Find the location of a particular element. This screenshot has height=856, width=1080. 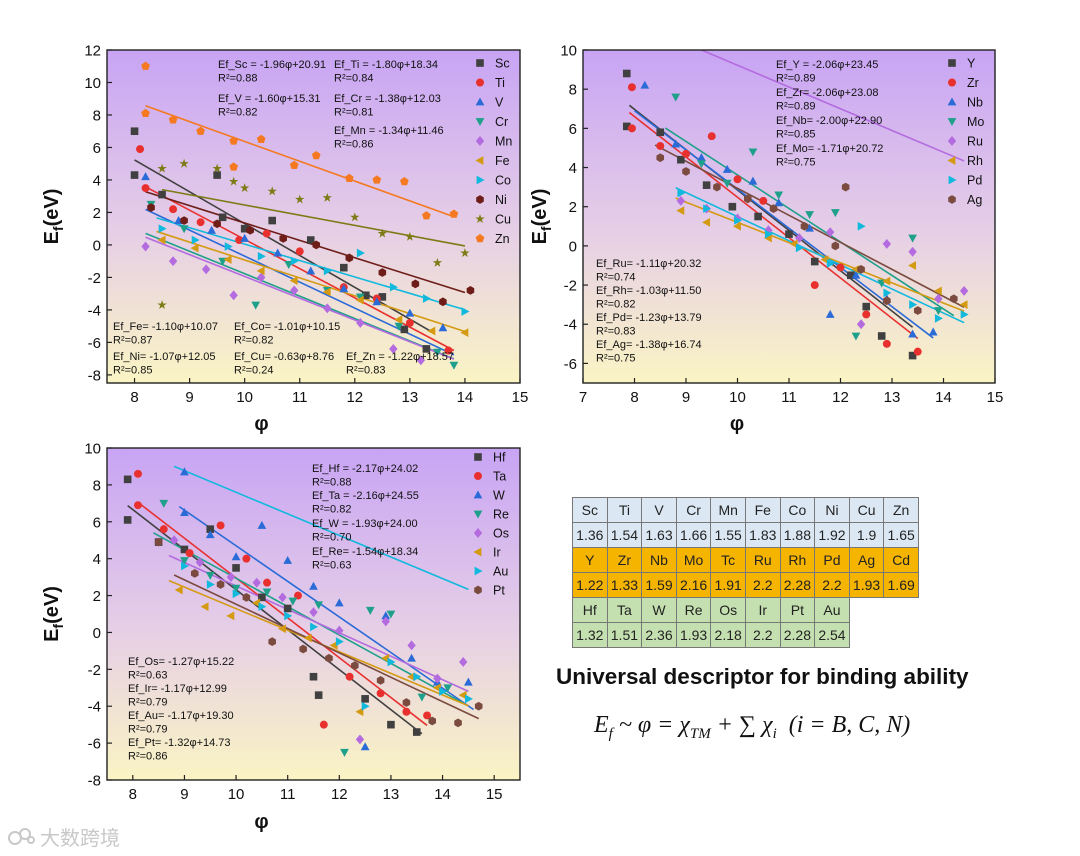

fit-r-squared: R²=0.75 is located at coordinates (615, 359).